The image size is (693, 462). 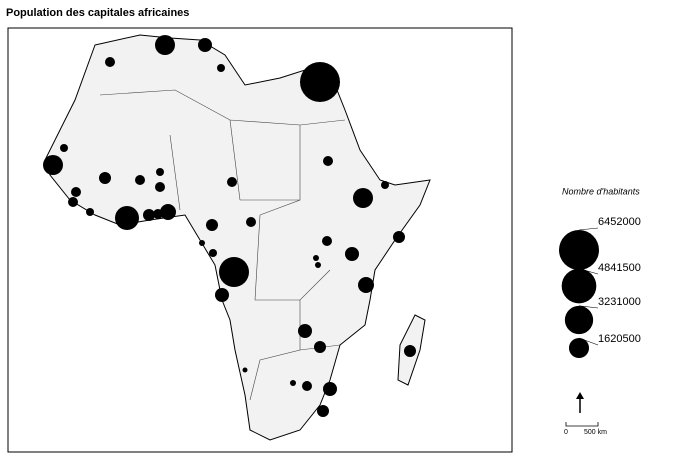 What do you see at coordinates (619, 302) in the screenshot?
I see `legend-label: 3231000` at bounding box center [619, 302].